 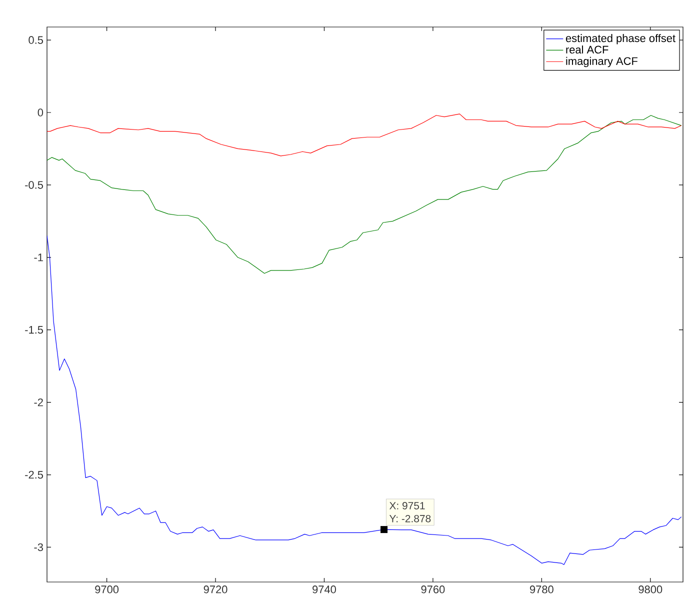 I want to click on x-tick-label: 9740, so click(x=324, y=590).